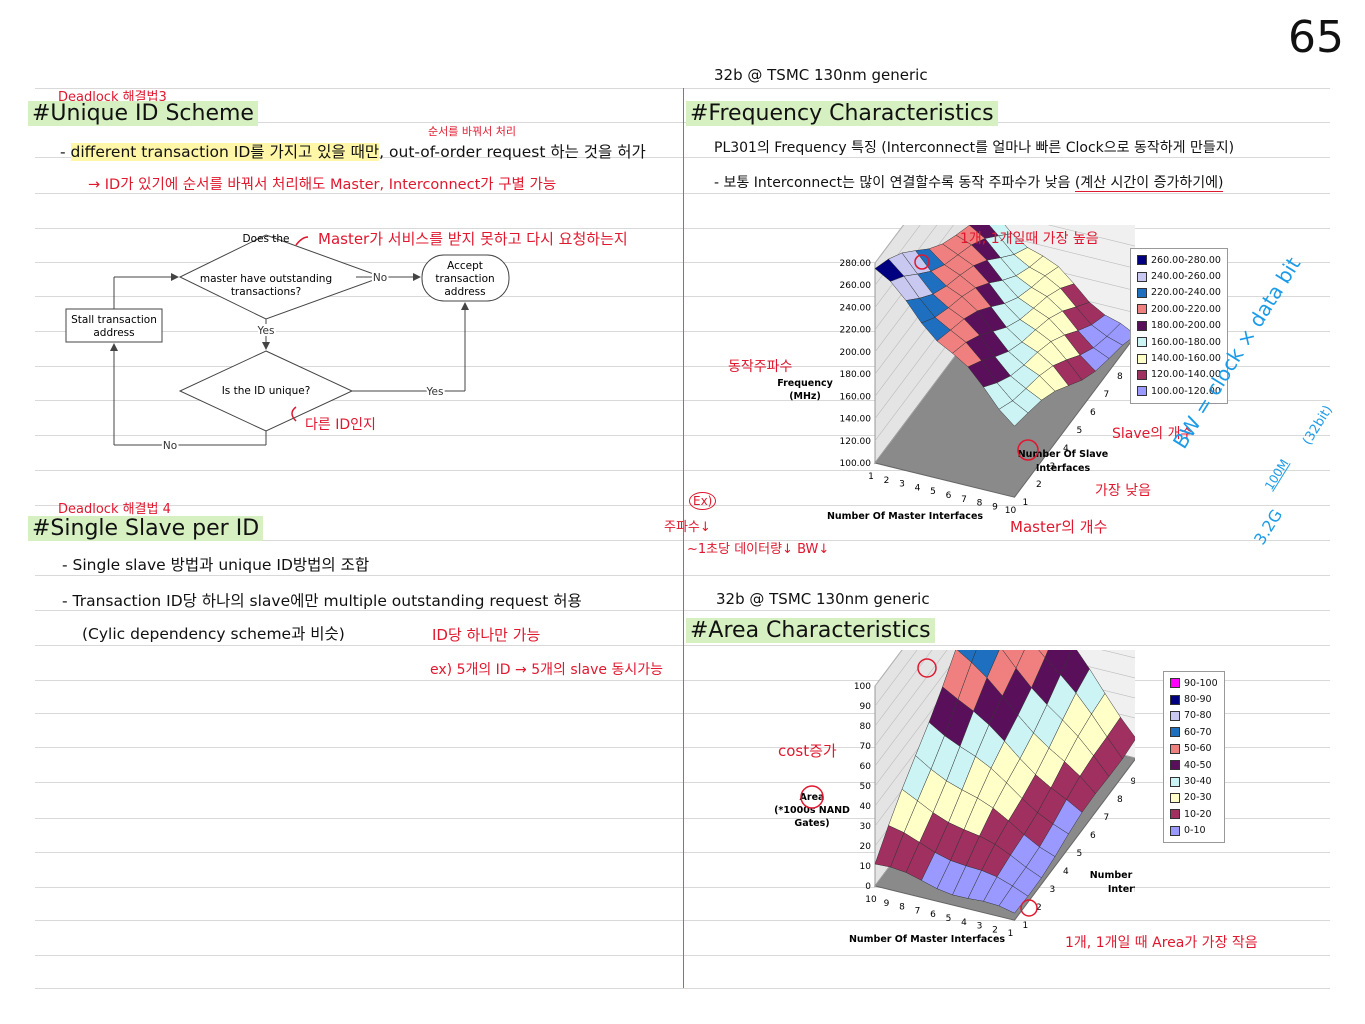 The image size is (1365, 1024). What do you see at coordinates (758, 549) in the screenshot?
I see `note-bw-down: ~1초당 데이터량↓ BW↓` at bounding box center [758, 549].